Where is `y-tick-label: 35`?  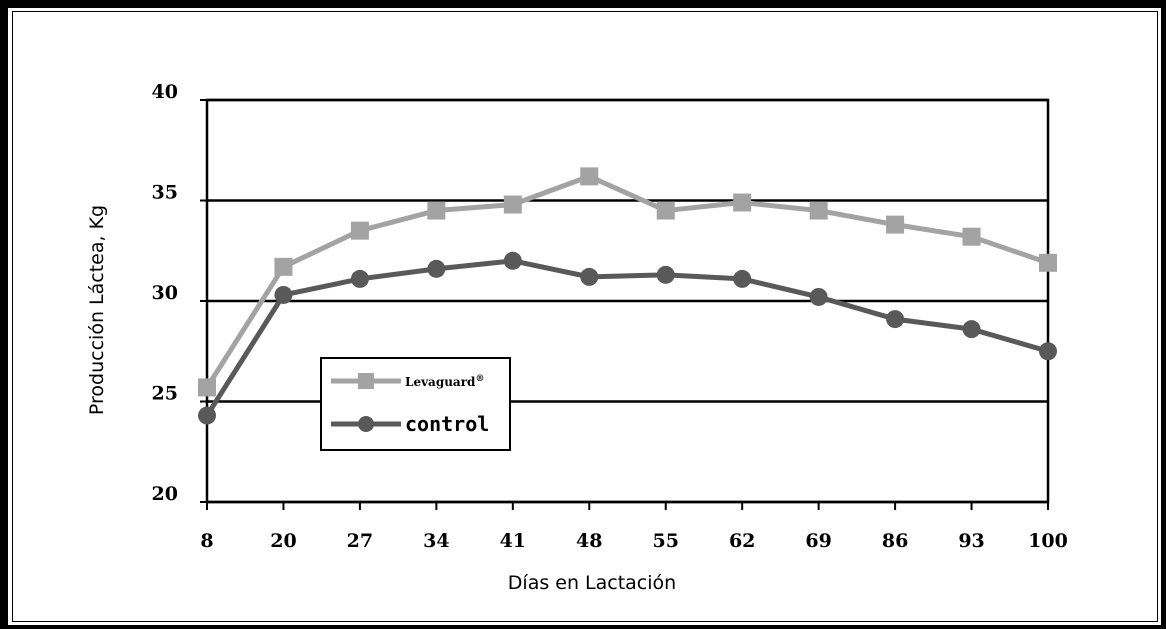
y-tick-label: 35 is located at coordinates (165, 193).